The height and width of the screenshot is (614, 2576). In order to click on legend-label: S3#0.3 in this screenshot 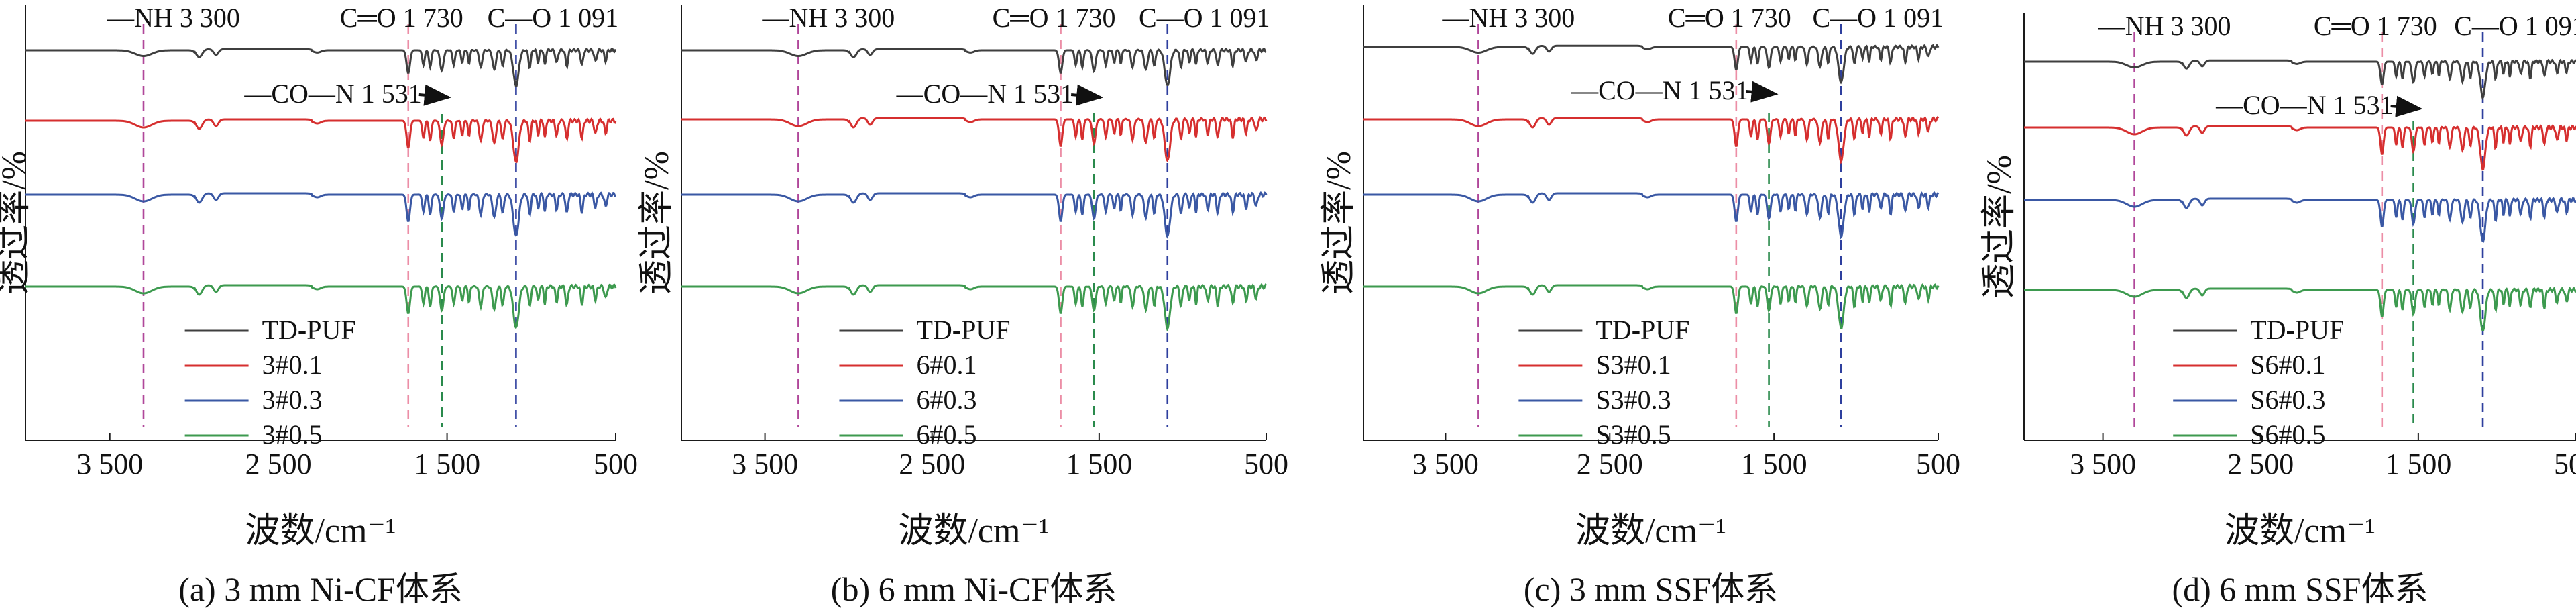, I will do `click(1633, 400)`.